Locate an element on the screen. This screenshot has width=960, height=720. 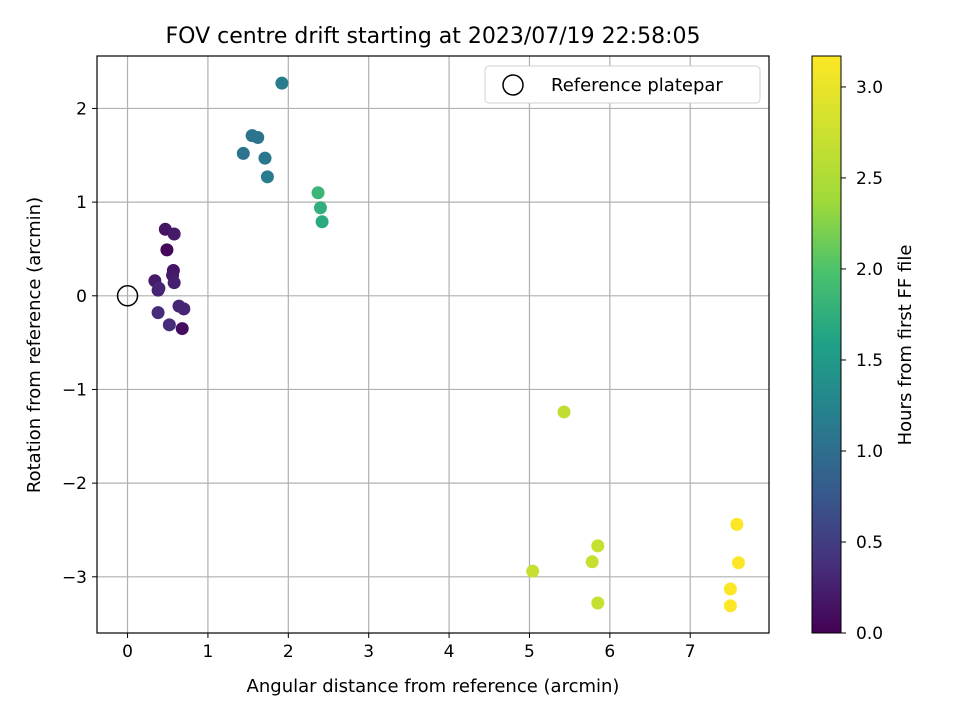
y-tick-label: 1 is located at coordinates (81, 203).